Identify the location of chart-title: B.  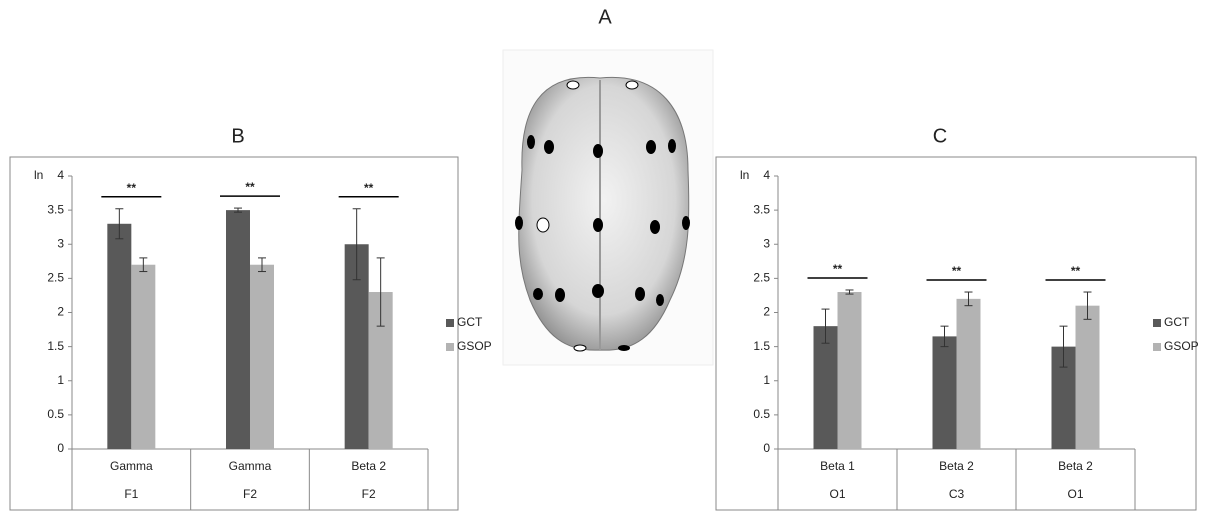
(237, 136).